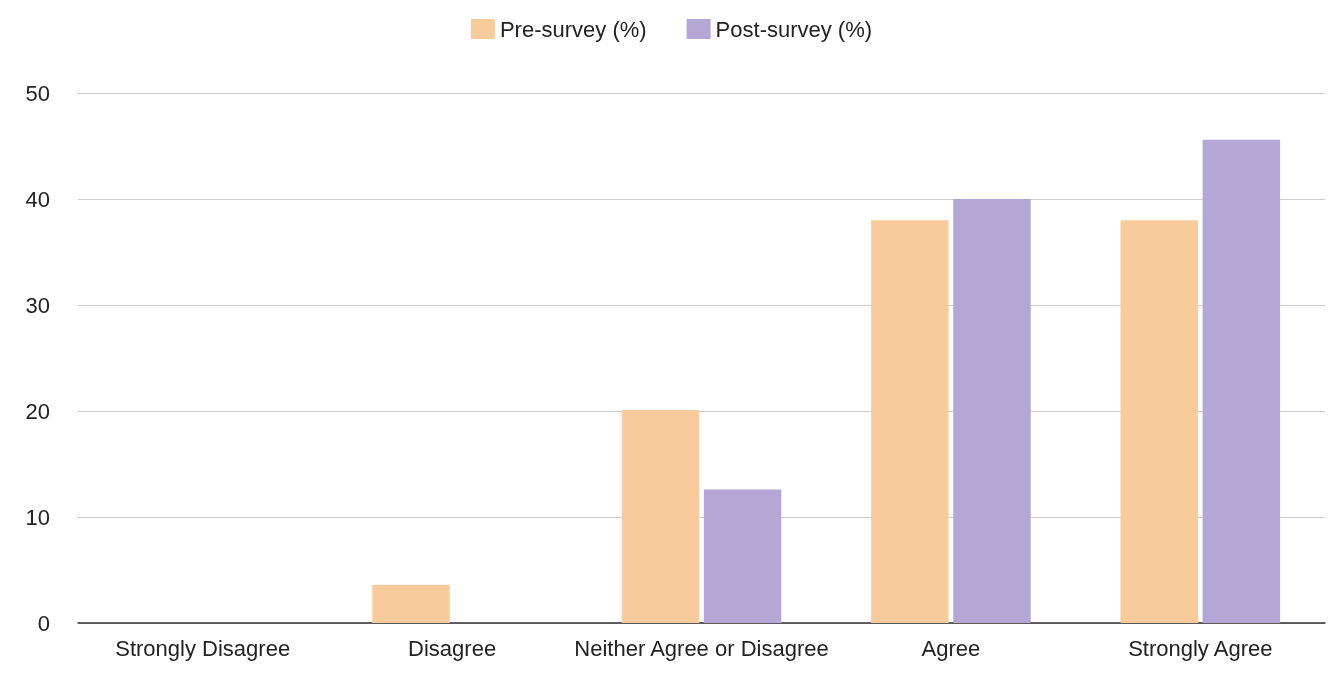  What do you see at coordinates (701, 648) in the screenshot?
I see `x-tick-label: Neither Agree or Disagree` at bounding box center [701, 648].